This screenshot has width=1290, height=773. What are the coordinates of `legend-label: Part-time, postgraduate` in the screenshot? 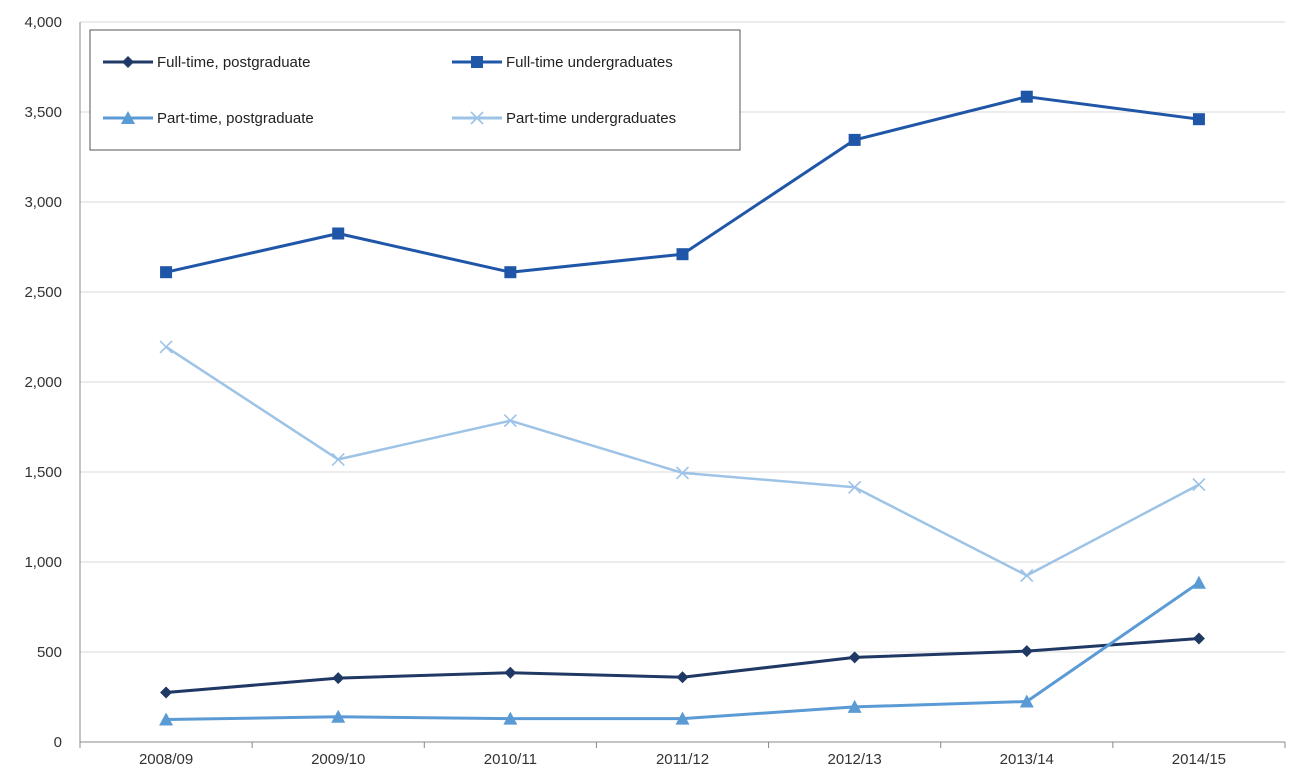 It's located at (235, 118).